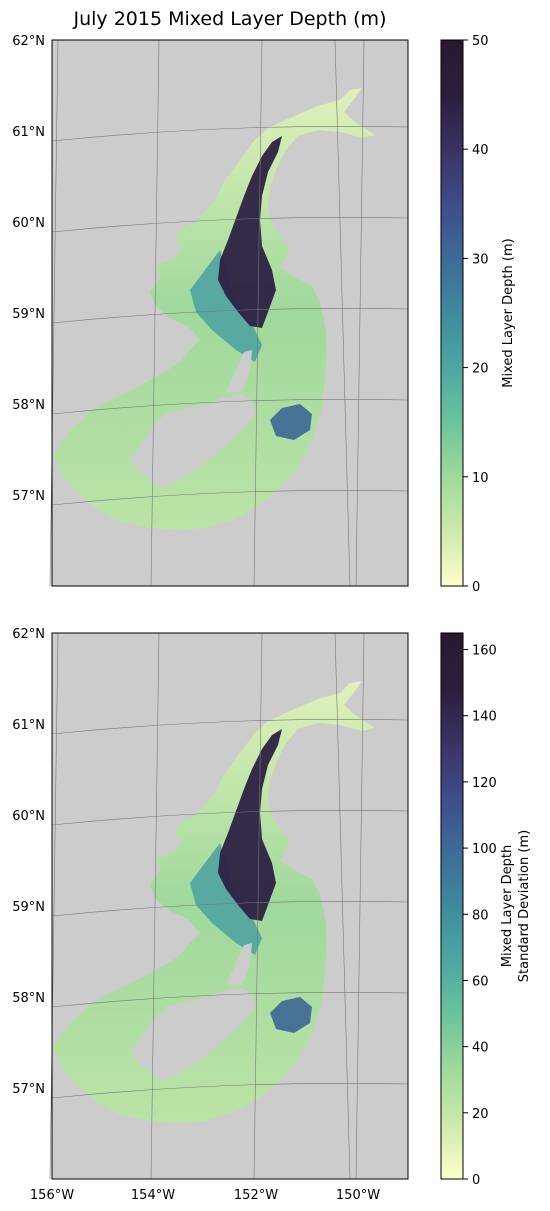 This screenshot has height=1211, width=550. Describe the element at coordinates (480, 41) in the screenshot. I see `colorbar-tick-label: 50` at that location.